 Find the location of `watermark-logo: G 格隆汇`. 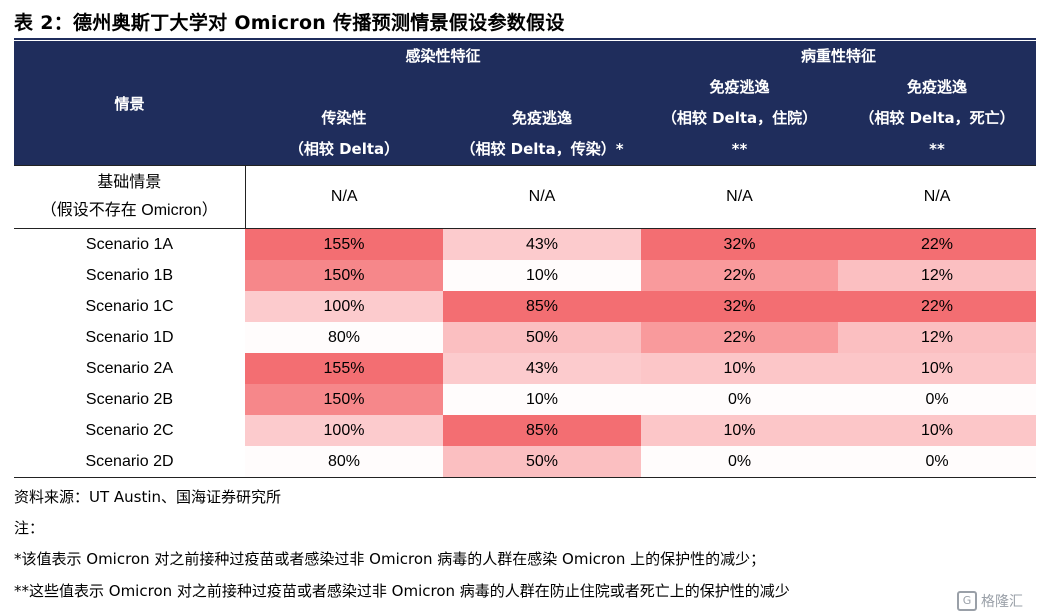

watermark-logo: G 格隆汇 is located at coordinates (990, 601).